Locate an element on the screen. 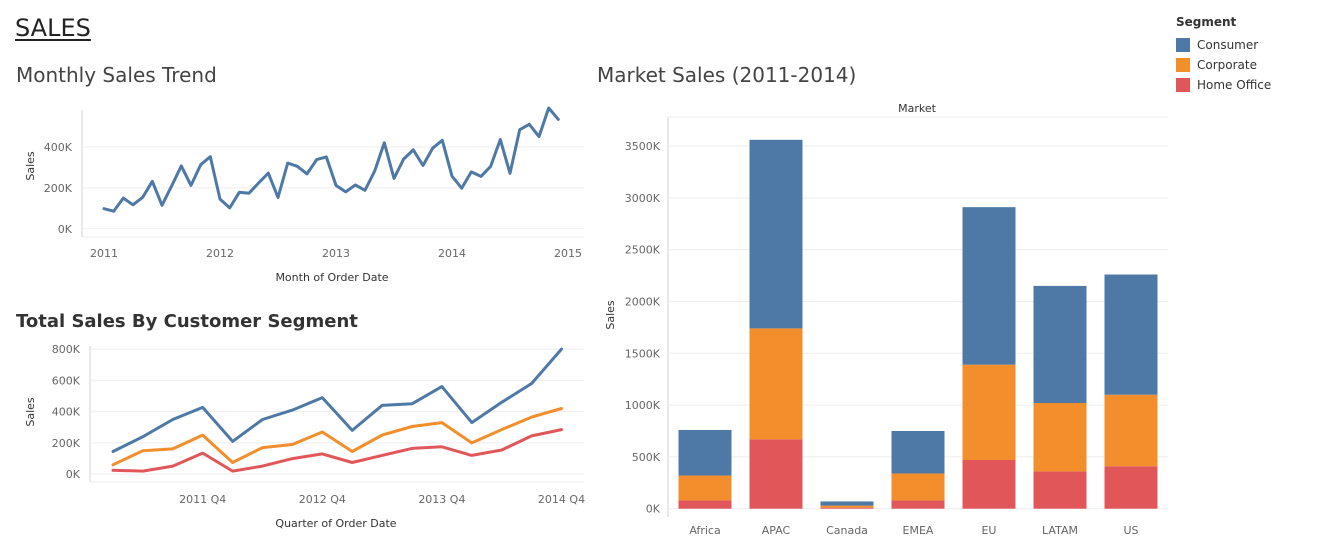 This screenshot has height=550, width=1338. bar-latam-home-office is located at coordinates (1060, 490).